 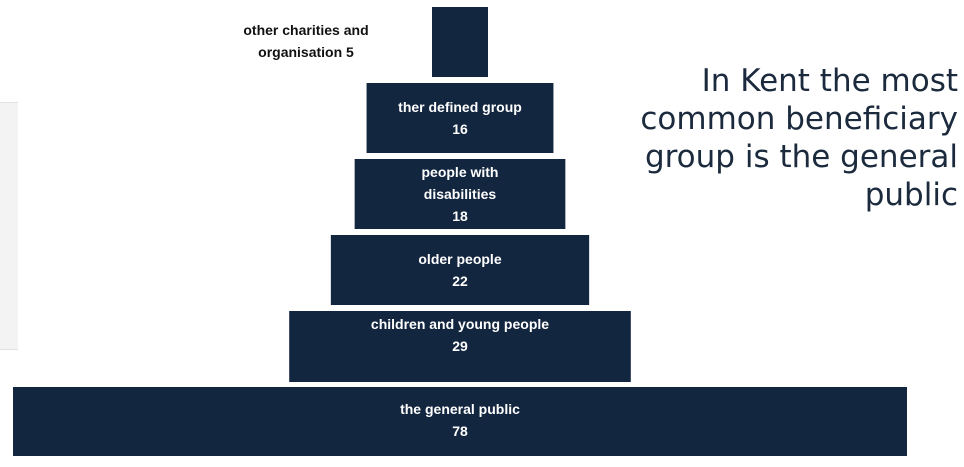 I want to click on bar-label-6: the general public 78, so click(x=460, y=432).